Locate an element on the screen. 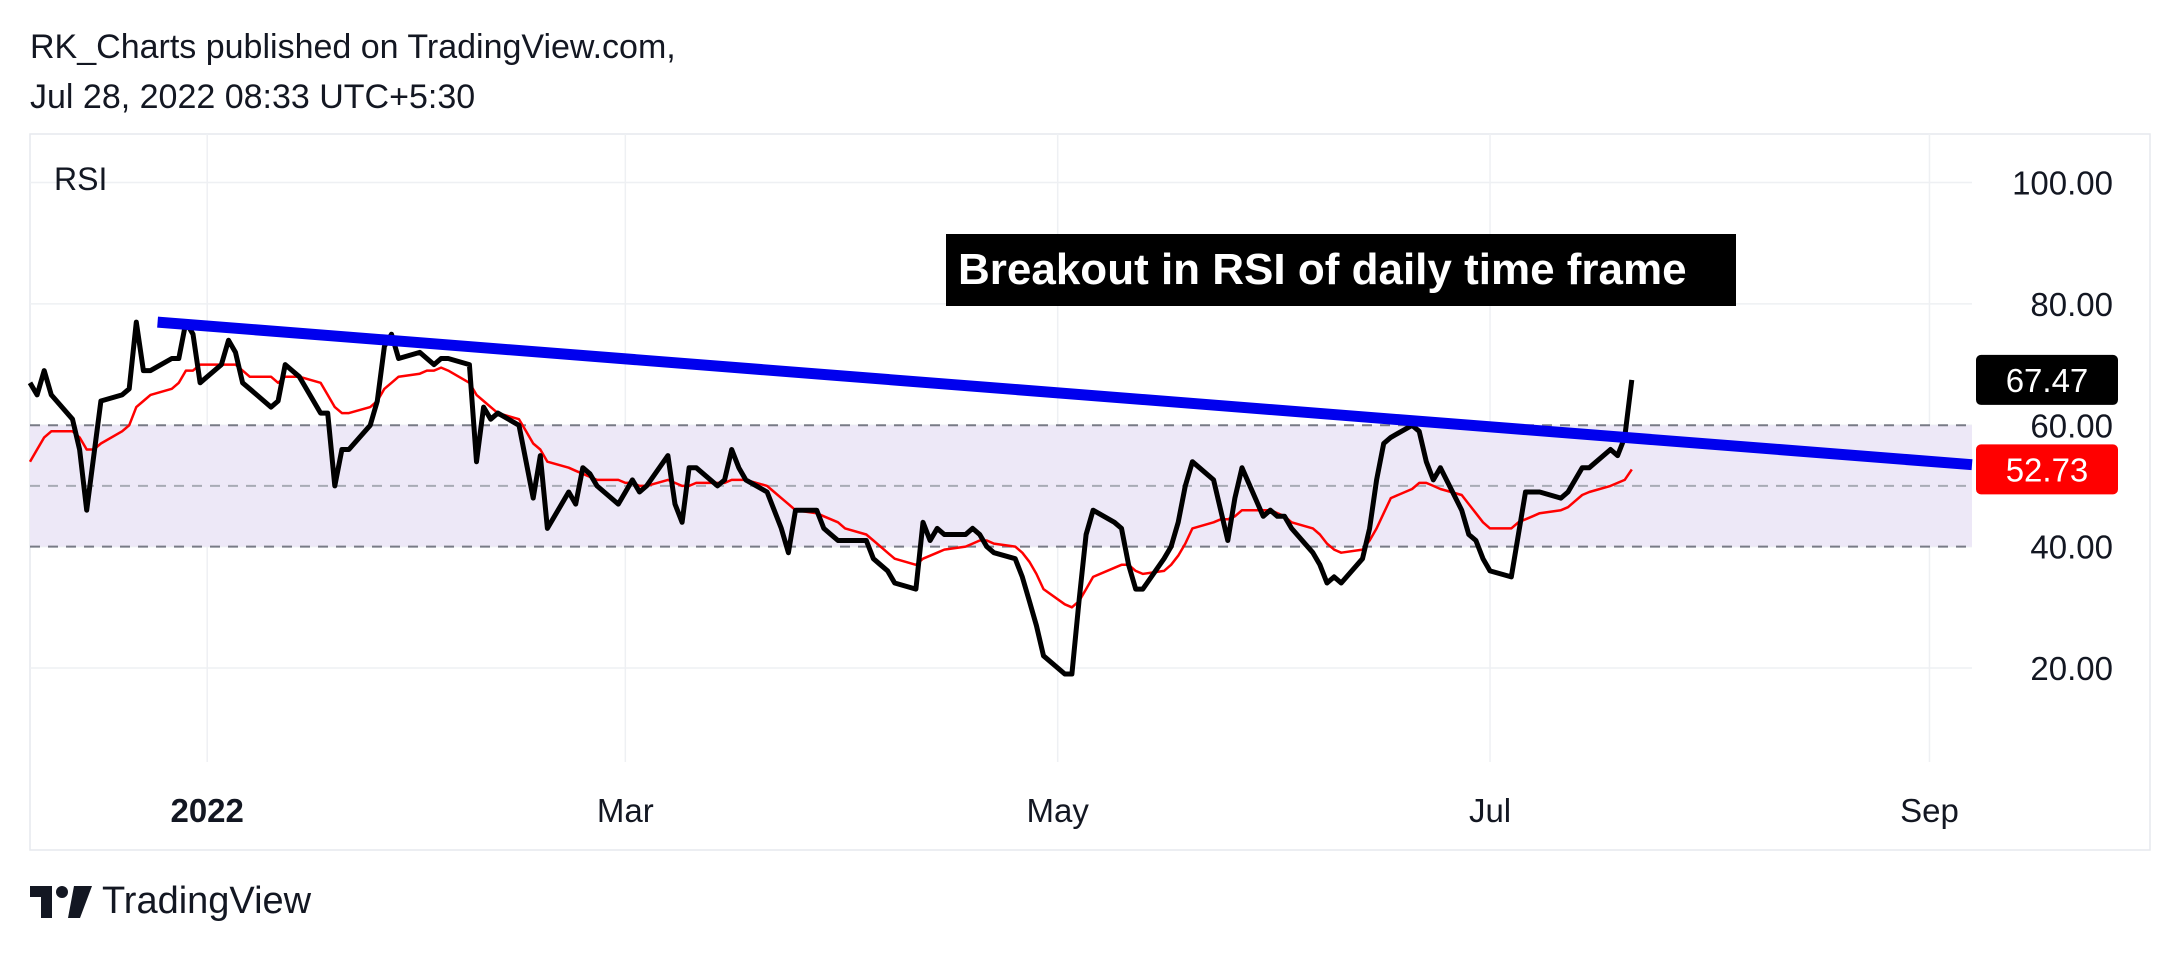 The image size is (2175, 954). x-axis: 2022 Mar May Jul Sep is located at coordinates (1064, 810).